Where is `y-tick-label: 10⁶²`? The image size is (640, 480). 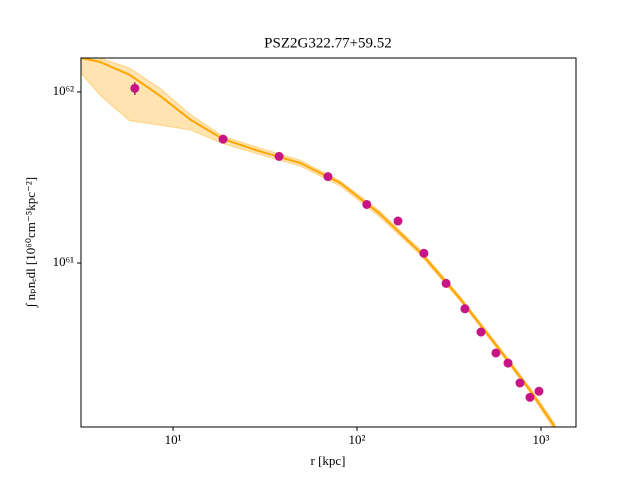 y-tick-label: 10⁶² is located at coordinates (64, 90).